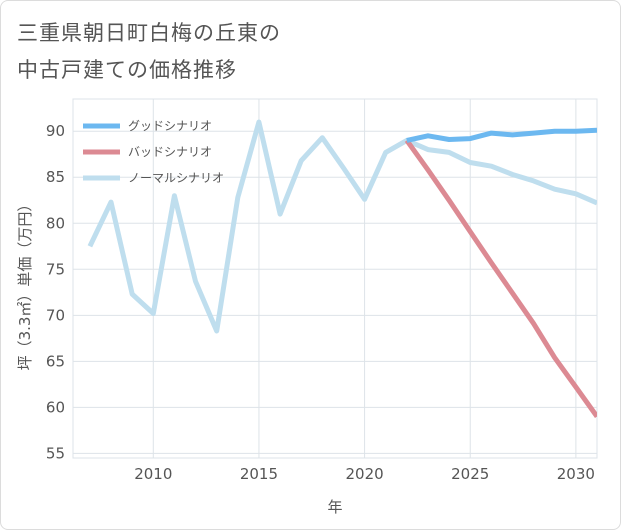  Describe the element at coordinates (55, 131) in the screenshot. I see `y-tick-label: 90` at that location.